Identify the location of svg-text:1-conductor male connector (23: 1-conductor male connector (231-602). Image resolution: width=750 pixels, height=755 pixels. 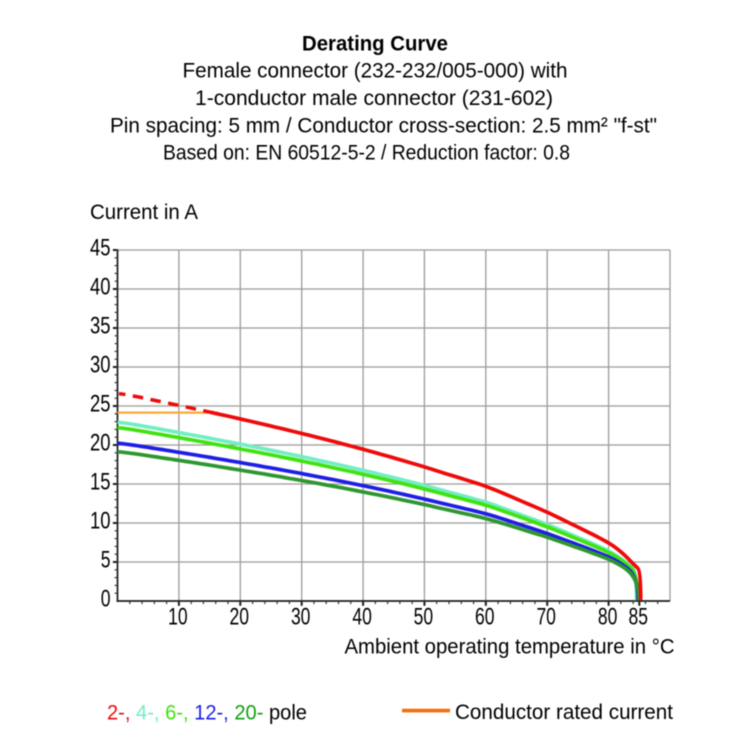
(374, 98).